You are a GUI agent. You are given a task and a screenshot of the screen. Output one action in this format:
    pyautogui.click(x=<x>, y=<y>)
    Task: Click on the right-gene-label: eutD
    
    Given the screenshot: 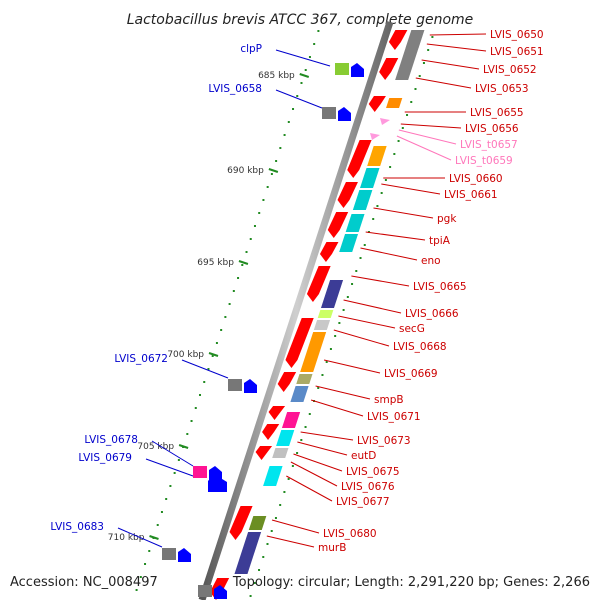 What is the action you would take?
    pyautogui.click(x=363, y=456)
    